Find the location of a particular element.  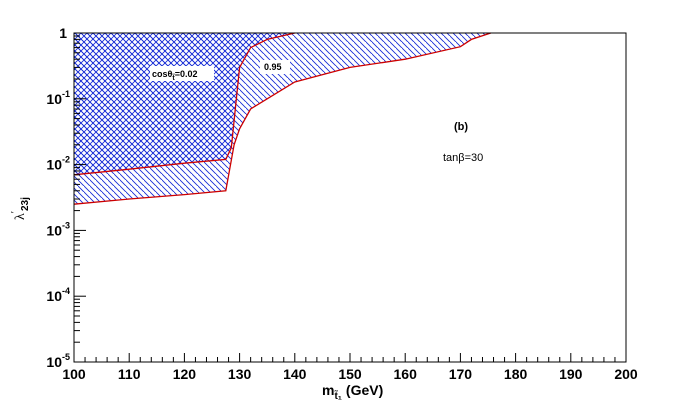

x-tick-label: 170 is located at coordinates (461, 374).